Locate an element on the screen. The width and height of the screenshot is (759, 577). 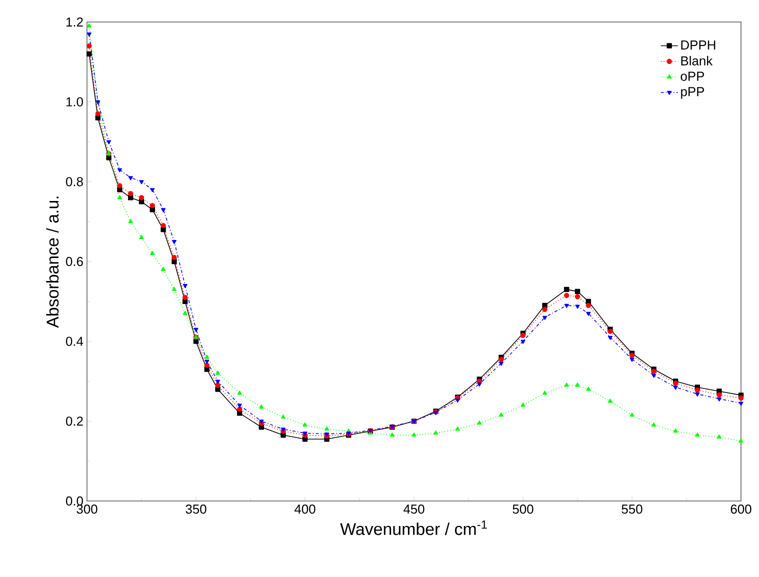
y-tick-label: 1.2 is located at coordinates (74, 22).